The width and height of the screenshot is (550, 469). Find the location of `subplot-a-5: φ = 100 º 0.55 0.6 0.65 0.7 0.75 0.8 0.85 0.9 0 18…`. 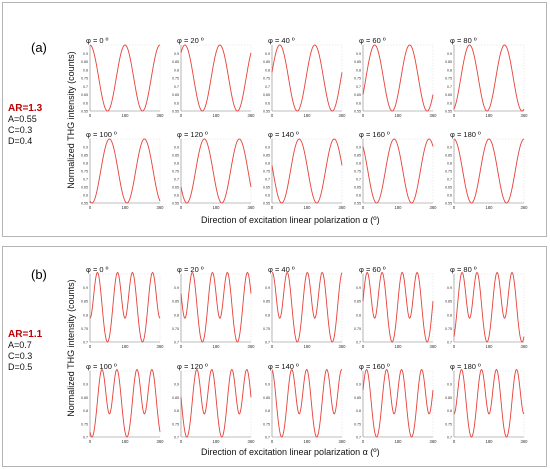

subplot-a-5: φ = 100 º 0.55 0.6 0.65 0.7 0.75 0.8 0.85 0.9 0 18… is located at coordinates (122, 170).